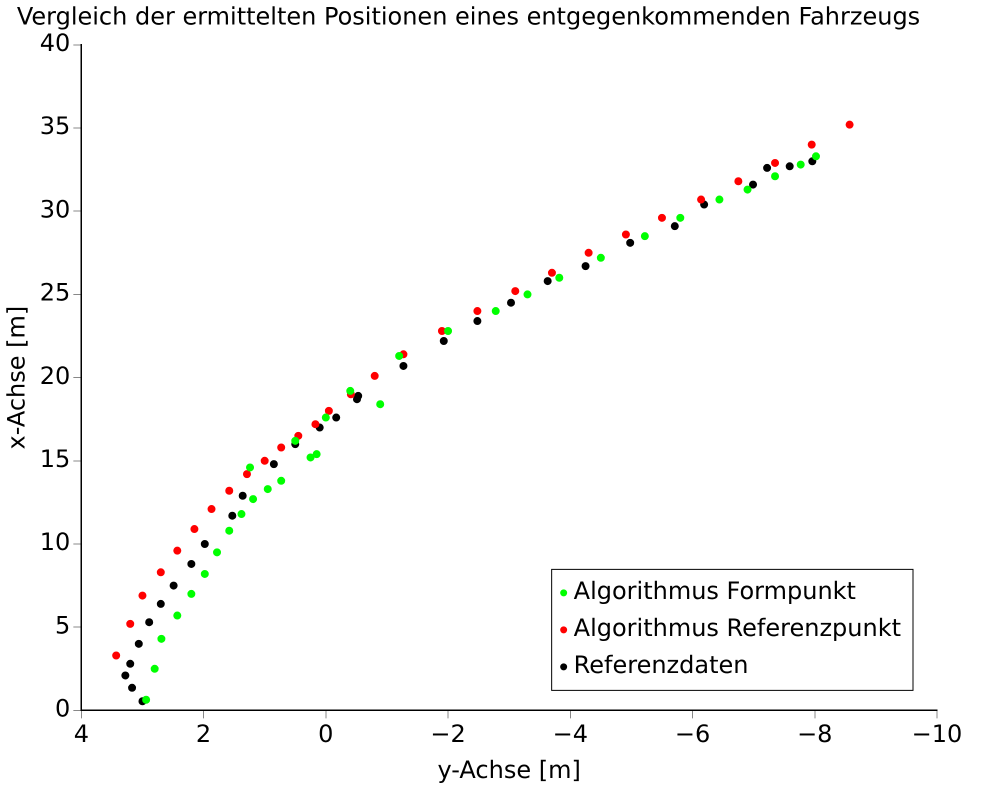 Image resolution: width=997 pixels, height=790 pixels. Describe the element at coordinates (661, 665) in the screenshot. I see `legend-label: Referenzdaten` at that location.